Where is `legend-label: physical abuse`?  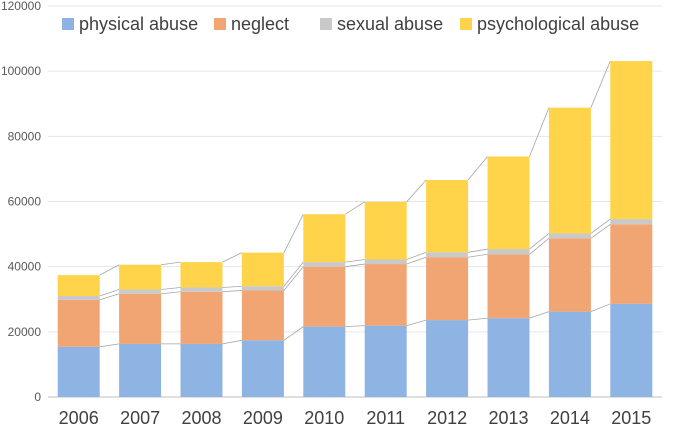
legend-label: physical abuse is located at coordinates (138, 24).